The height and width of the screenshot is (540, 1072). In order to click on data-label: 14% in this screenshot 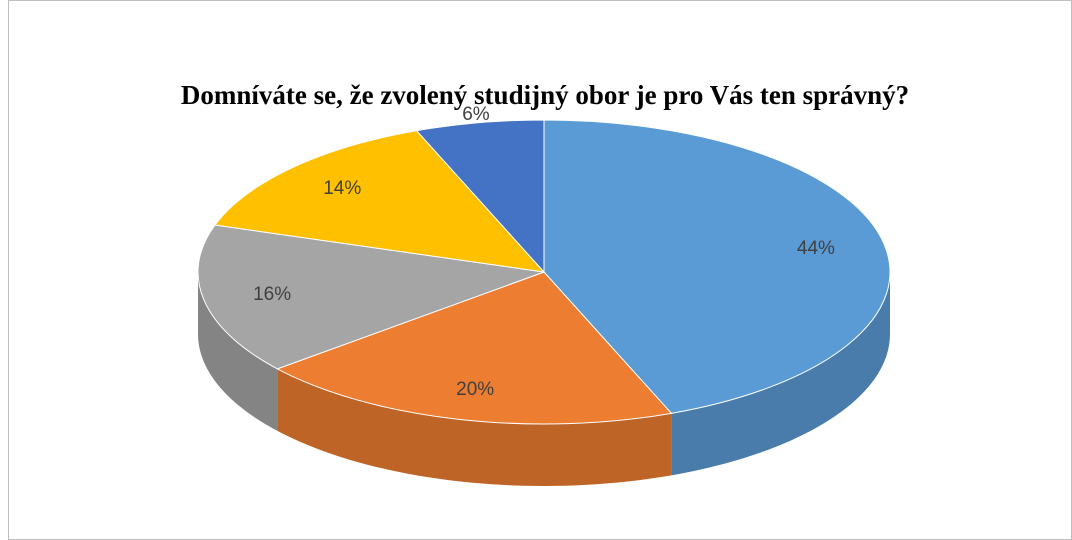, I will do `click(342, 188)`.